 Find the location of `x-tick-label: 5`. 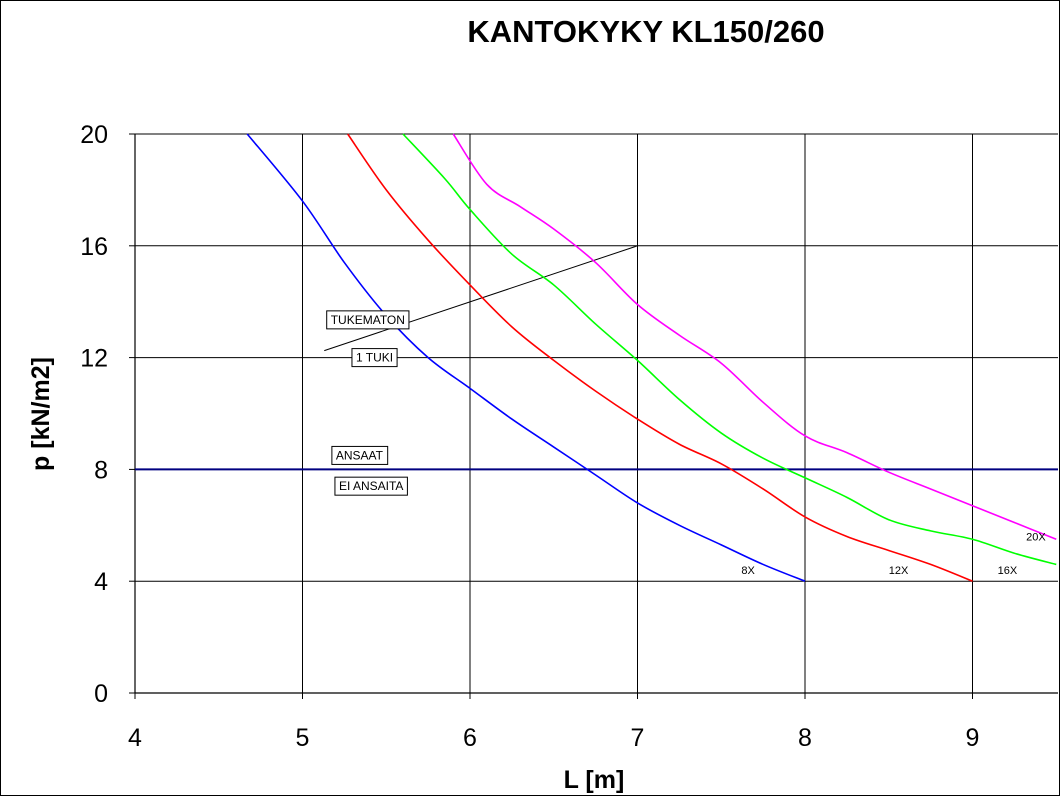

x-tick-label: 5 is located at coordinates (303, 738).